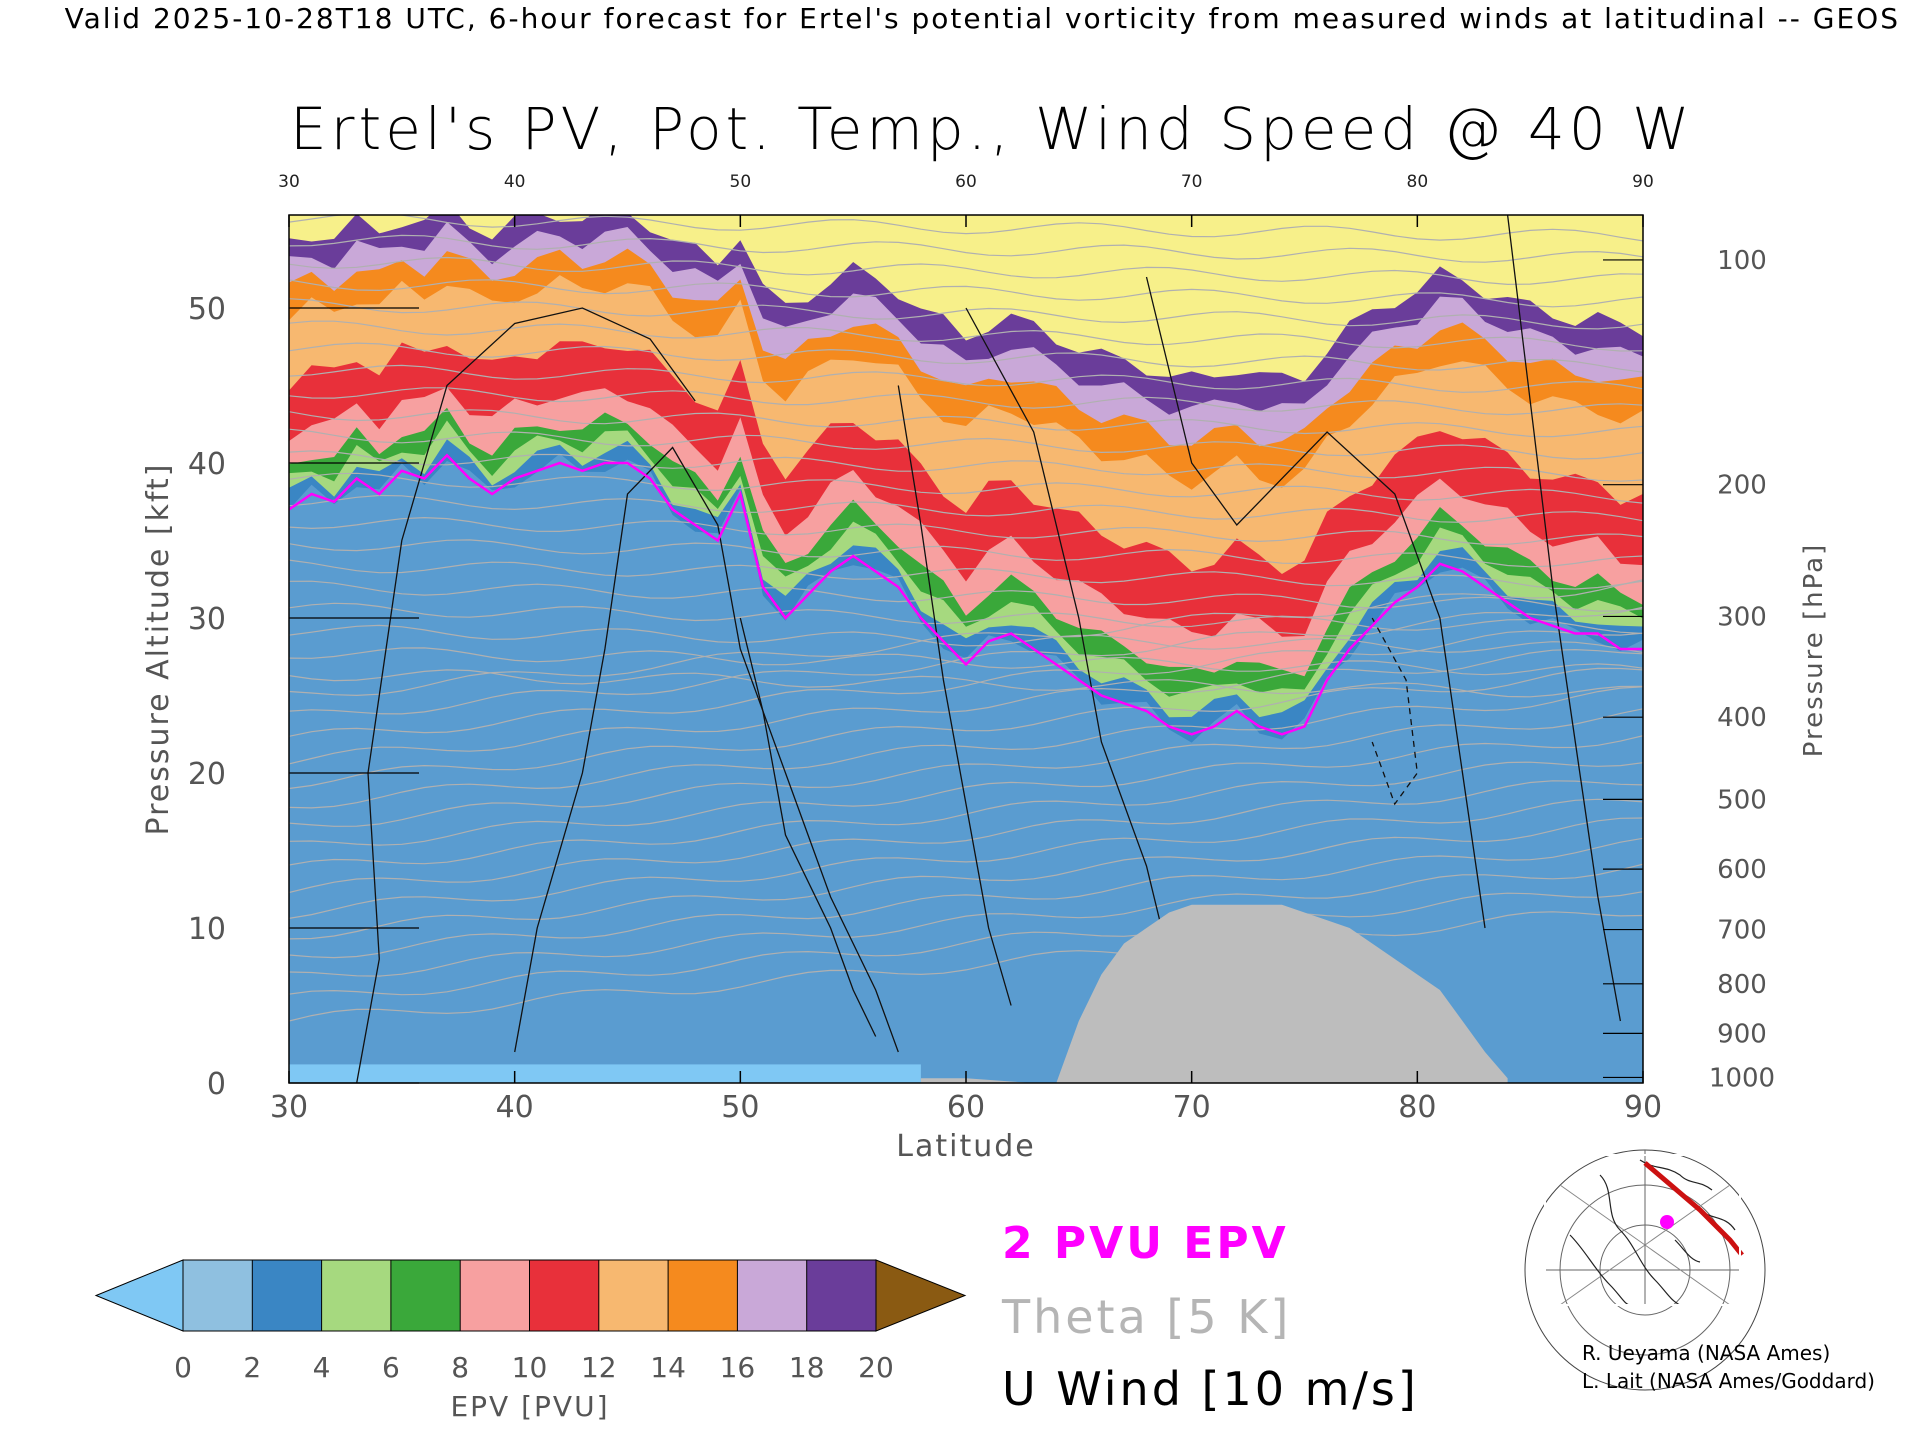 The height and width of the screenshot is (1440, 1920). What do you see at coordinates (966, 182) in the screenshot?
I see `x-top-tick-label: 60` at bounding box center [966, 182].